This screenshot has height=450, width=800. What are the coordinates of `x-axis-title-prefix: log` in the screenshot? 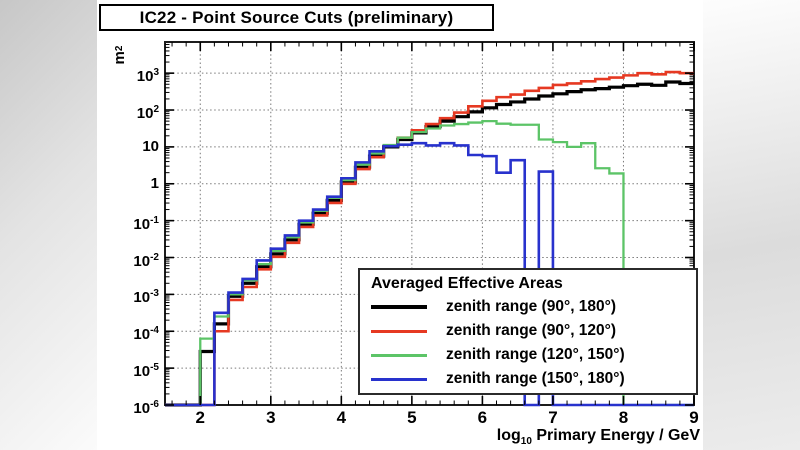 It's located at (508, 435).